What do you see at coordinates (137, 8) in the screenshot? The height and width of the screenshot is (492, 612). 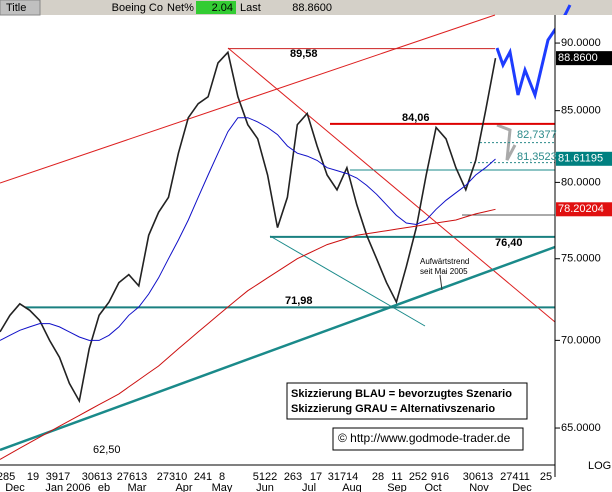 I see `header-name: Boeing Co` at bounding box center [137, 8].